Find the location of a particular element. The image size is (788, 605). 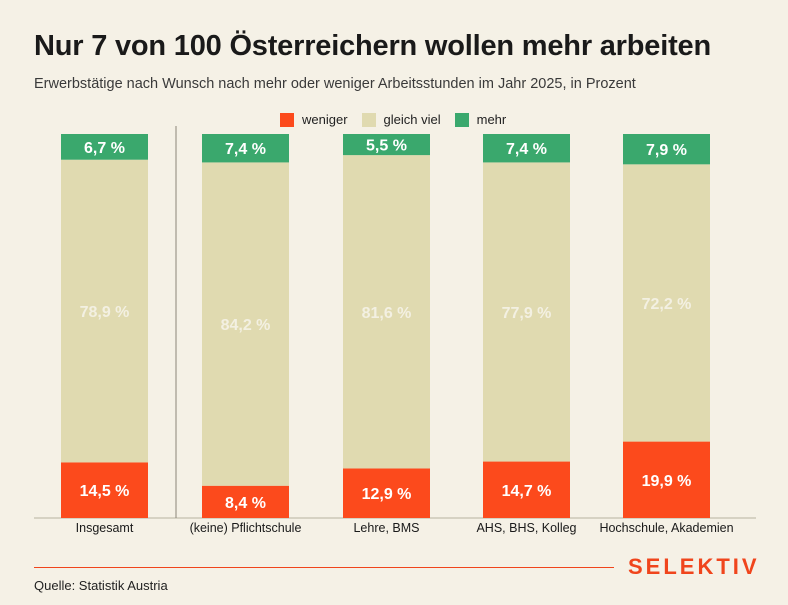

legend-item-mehr: mehr is located at coordinates (480, 119).